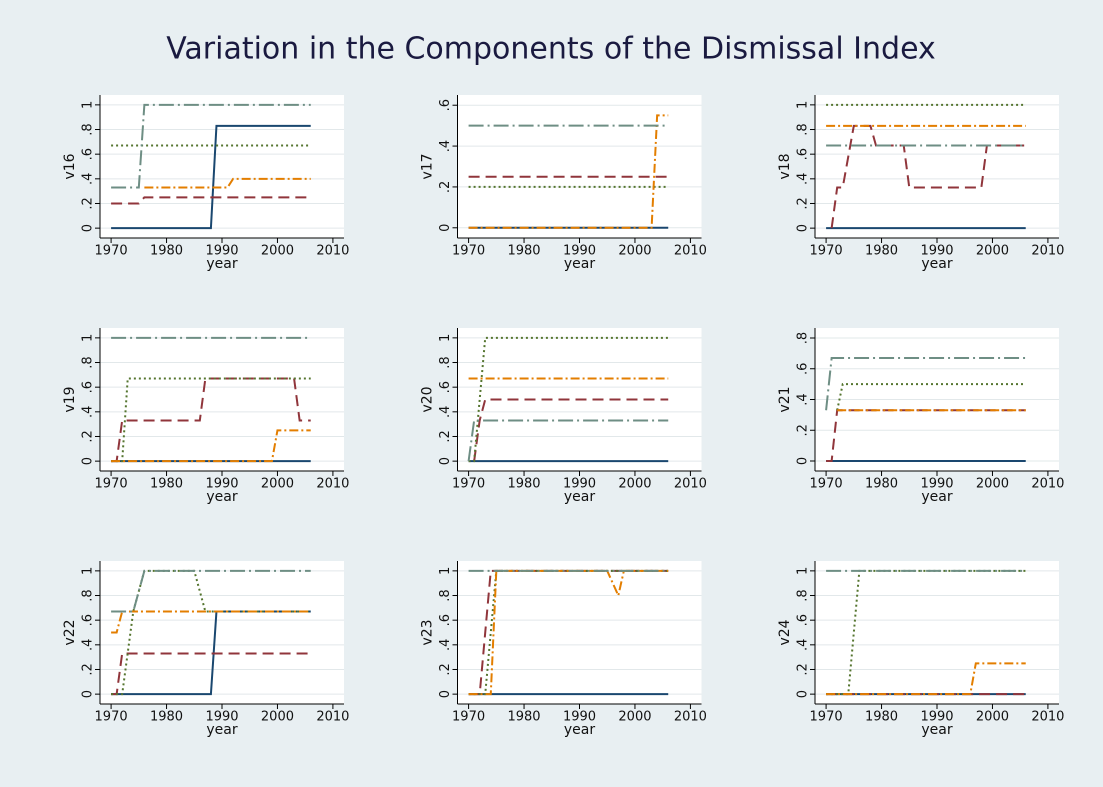 The image size is (1103, 787). What do you see at coordinates (785, 632) in the screenshot?
I see `y-axis-title: v24` at bounding box center [785, 632].